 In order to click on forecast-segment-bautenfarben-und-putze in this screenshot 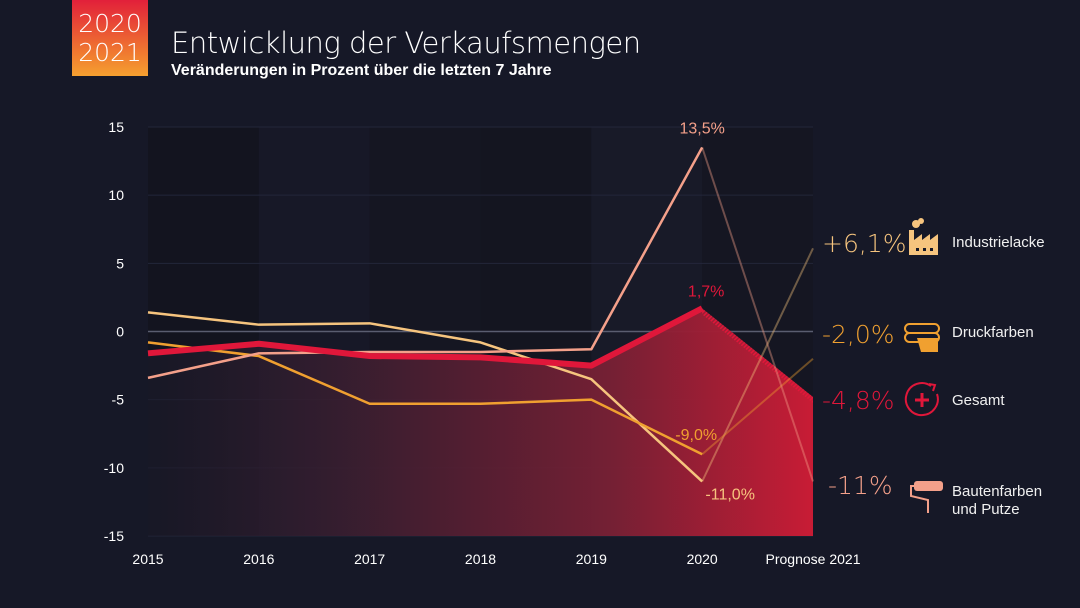, I will do `click(757, 314)`.